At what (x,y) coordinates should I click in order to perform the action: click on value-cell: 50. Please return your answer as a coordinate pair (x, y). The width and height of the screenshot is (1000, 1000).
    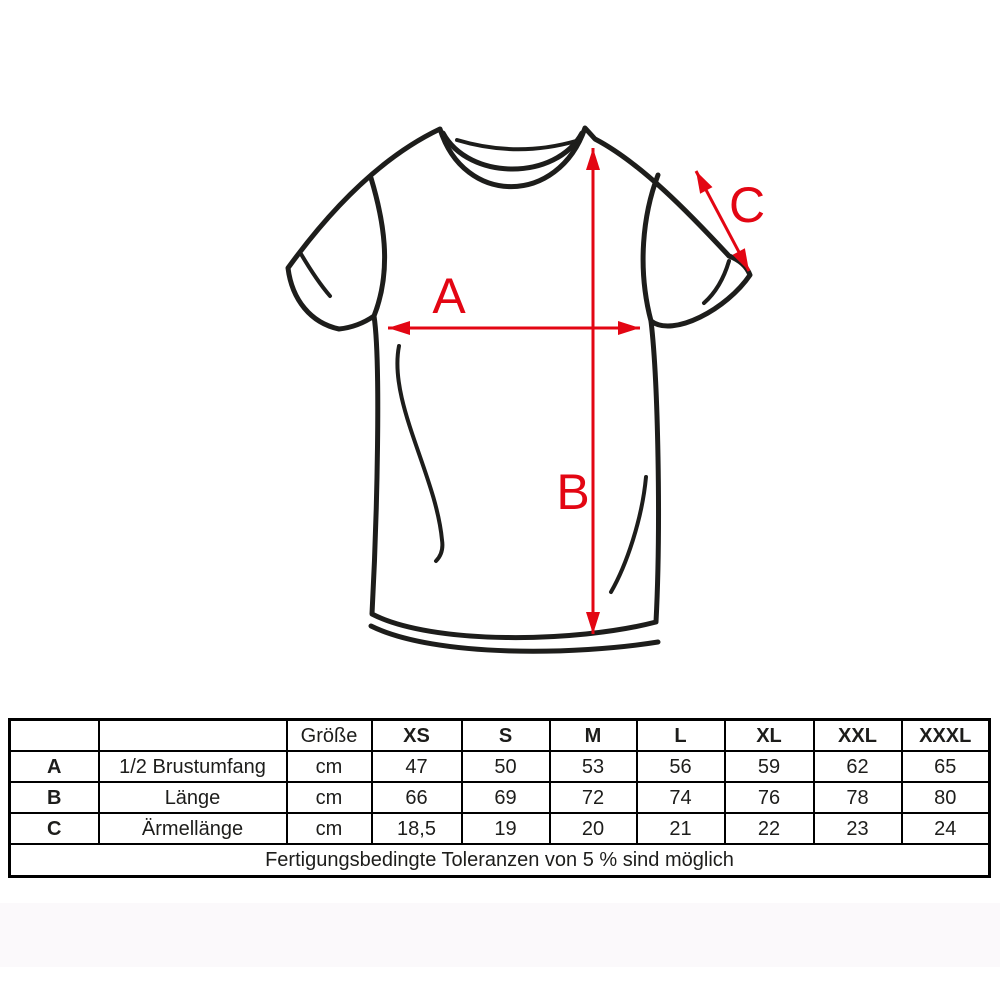
    Looking at the image, I should click on (505, 766).